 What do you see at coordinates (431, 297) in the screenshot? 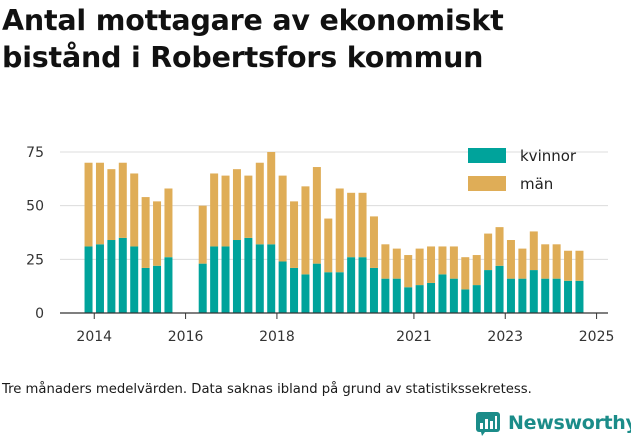
I see `bar-kvinnor-2021-Q4` at bounding box center [431, 297].